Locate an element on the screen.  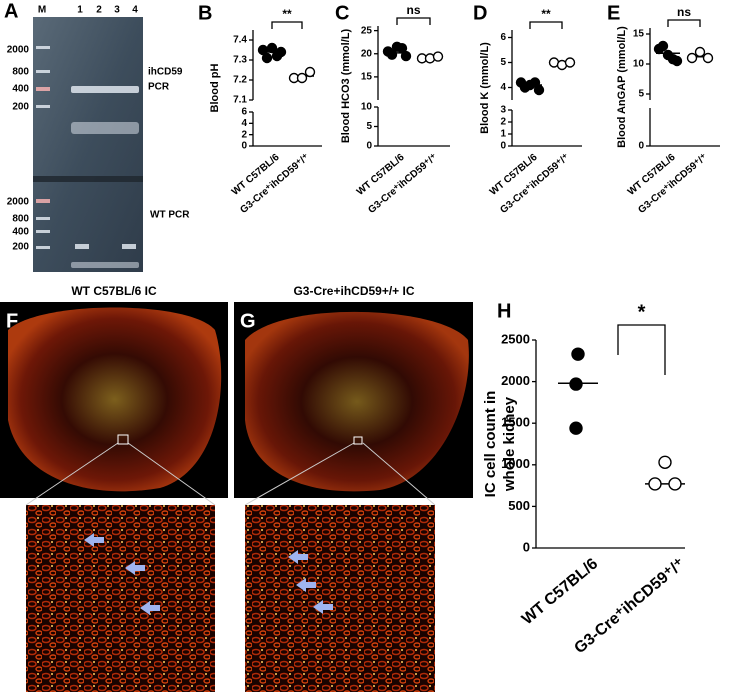
y-tick-label: 7.2 is located at coordinates (240, 80).